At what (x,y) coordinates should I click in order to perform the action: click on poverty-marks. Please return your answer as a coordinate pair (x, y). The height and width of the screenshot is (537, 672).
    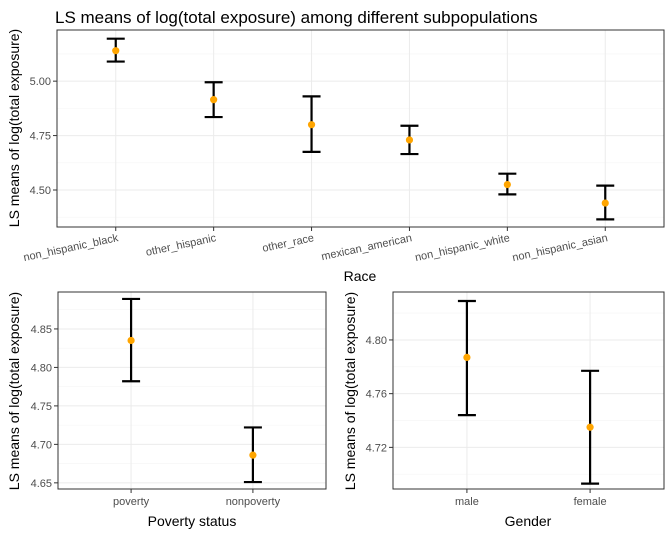
    Looking at the image, I should click on (192, 390).